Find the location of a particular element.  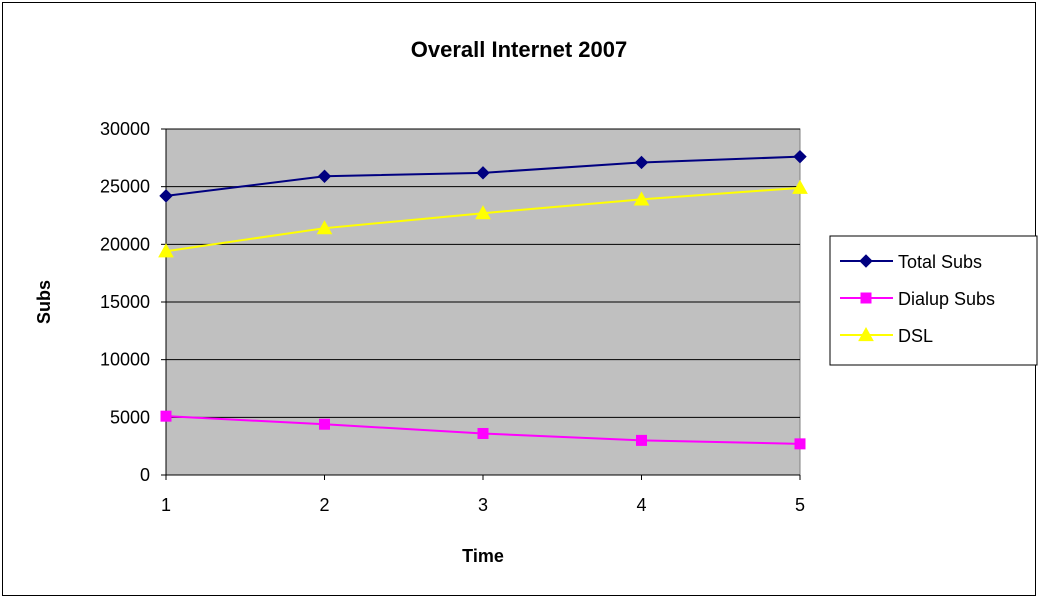

legend-marker-dsl is located at coordinates (866, 334).